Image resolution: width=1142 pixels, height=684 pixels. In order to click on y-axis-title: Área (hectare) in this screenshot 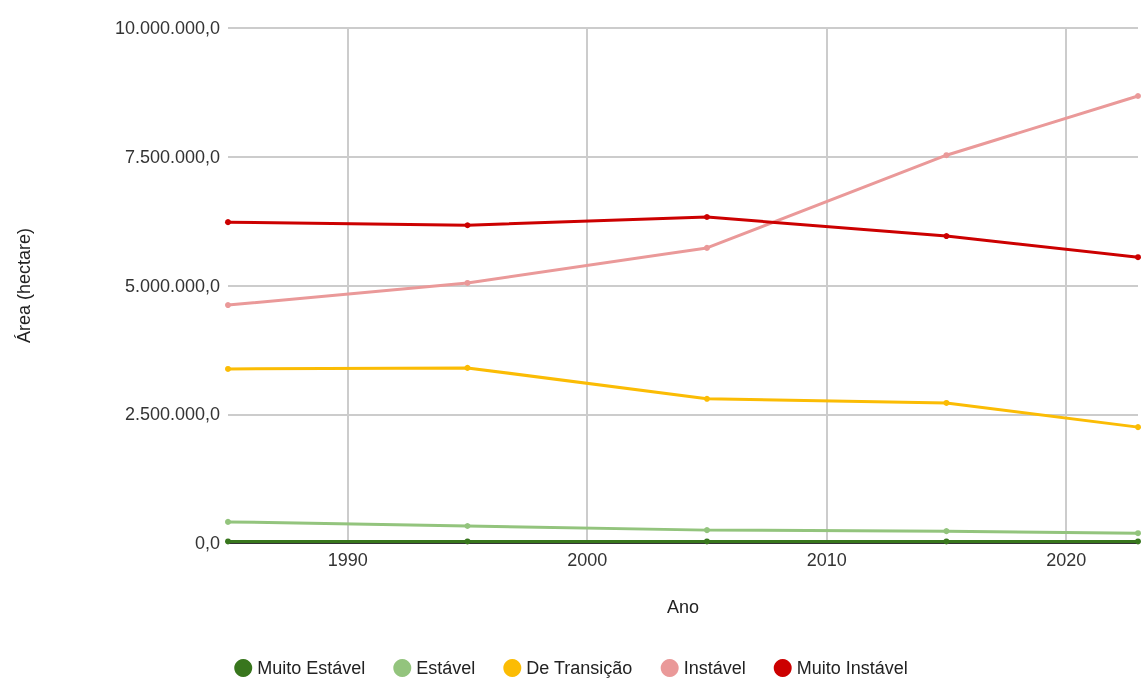, I will do `click(24, 285)`.